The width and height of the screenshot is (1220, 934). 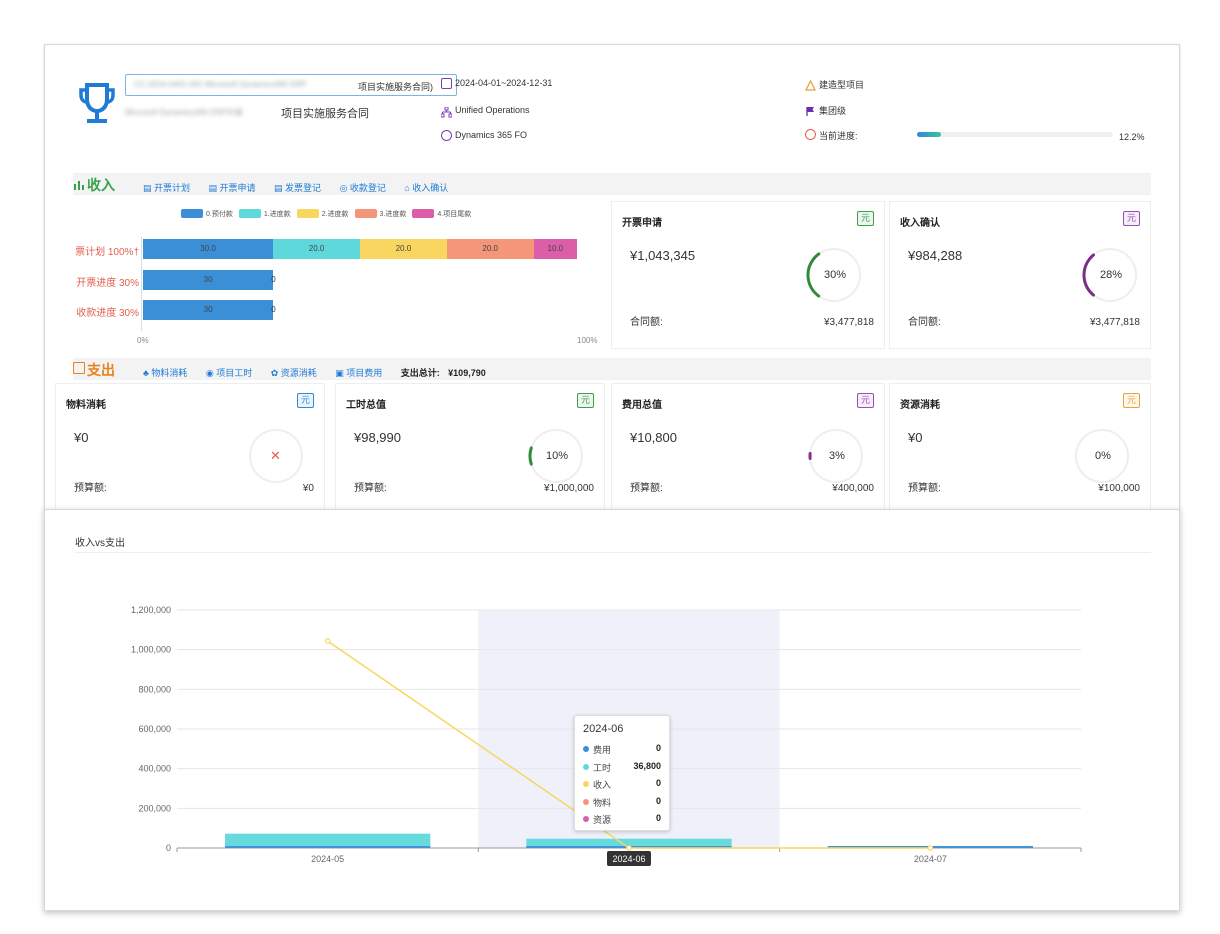 I want to click on tab-project-expense: ▣ 项目费用, so click(x=359, y=373).